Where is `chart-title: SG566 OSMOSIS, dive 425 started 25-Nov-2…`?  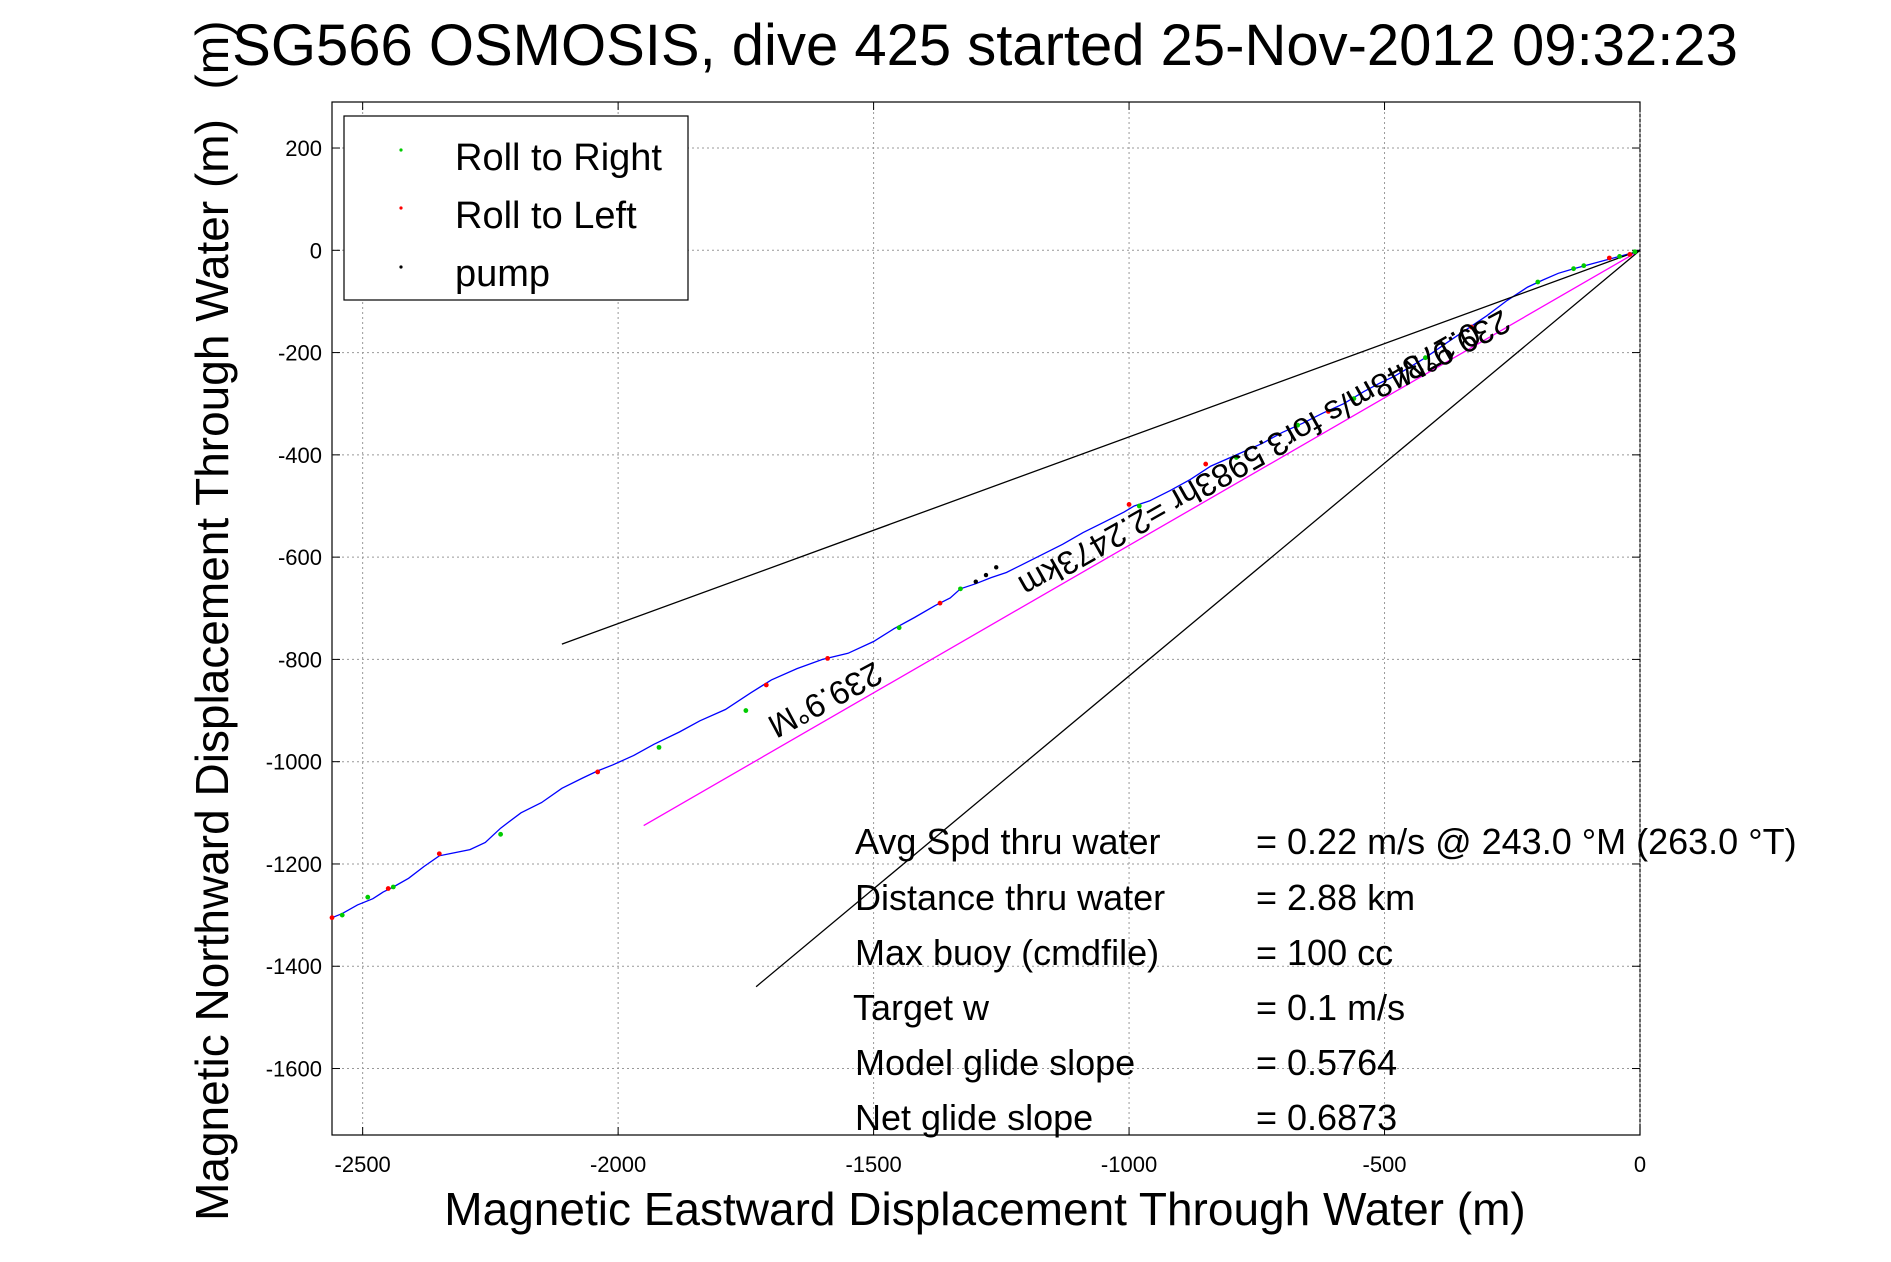 chart-title: SG566 OSMOSIS, dive 425 started 25-Nov-2… is located at coordinates (985, 45).